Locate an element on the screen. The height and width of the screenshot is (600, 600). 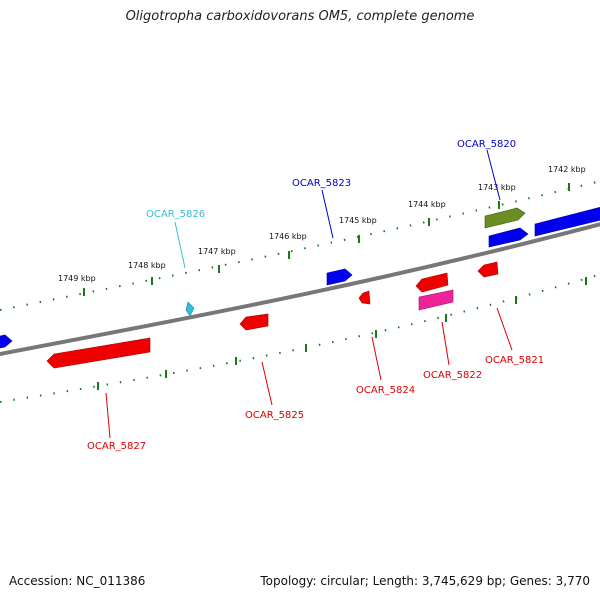
kbp-label-1744: 1744 kbp is located at coordinates (427, 204).